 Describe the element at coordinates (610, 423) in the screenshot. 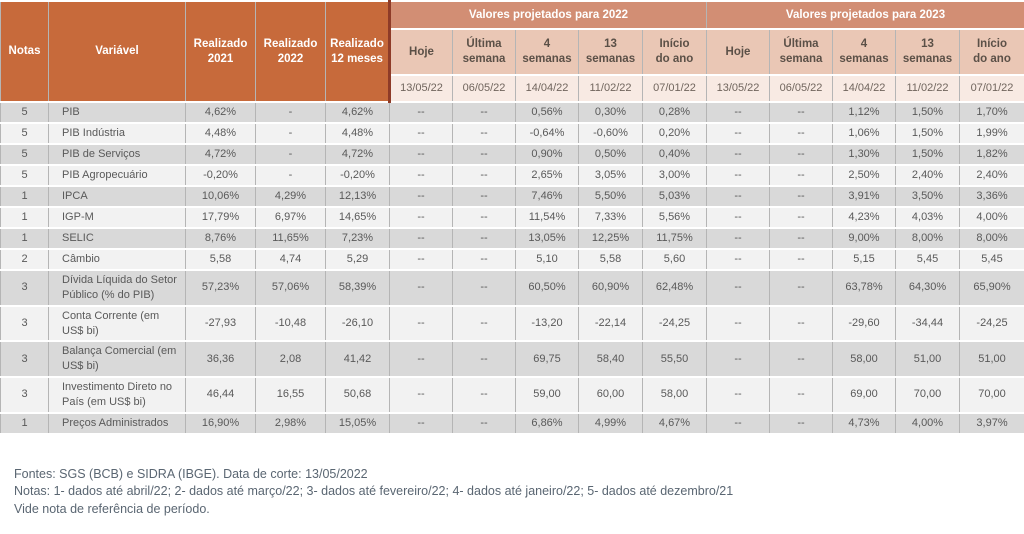

I see `value-cell: 4,99%` at that location.